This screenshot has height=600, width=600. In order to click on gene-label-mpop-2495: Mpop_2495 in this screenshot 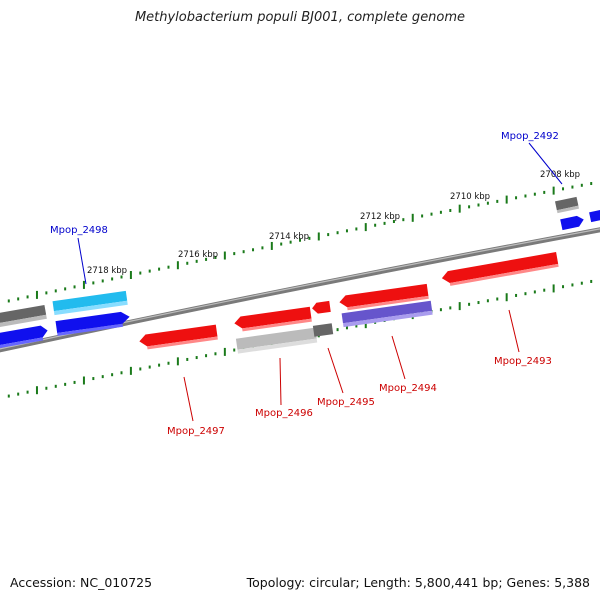, I will do `click(346, 402)`.